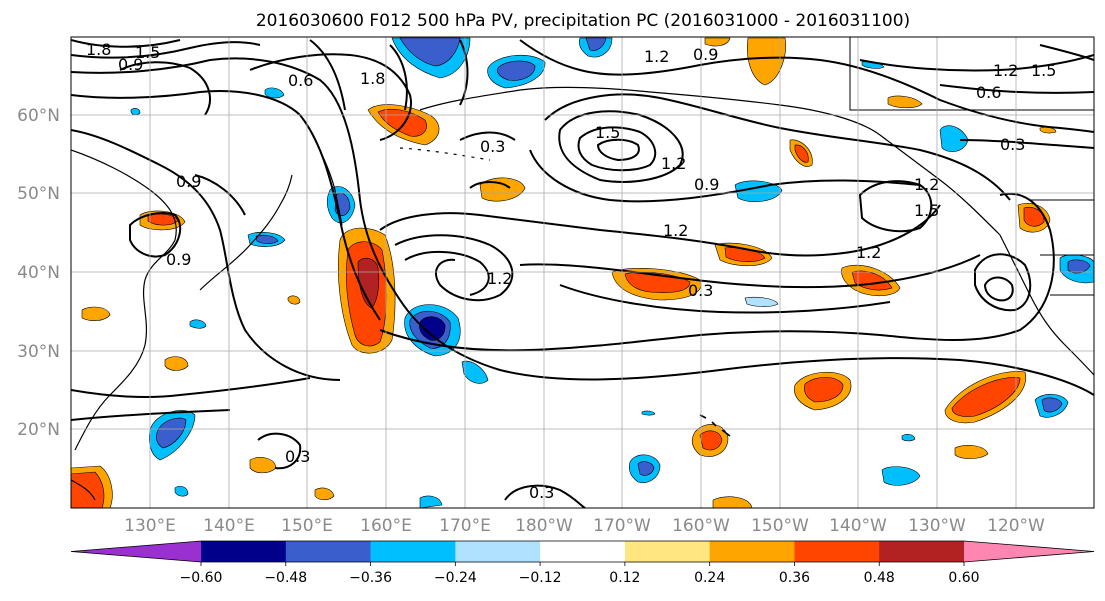 This screenshot has height=601, width=1105. Describe the element at coordinates (246, 232) in the screenshot. I see `coastline-japan` at that location.